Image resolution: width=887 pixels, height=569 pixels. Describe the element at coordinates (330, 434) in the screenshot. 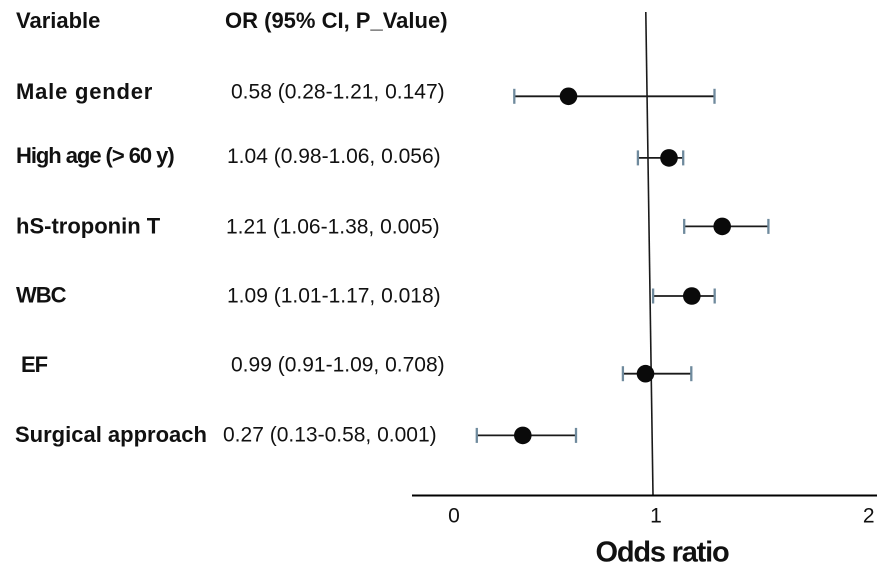

I see `svg-text: 0.27 (0.13-0.58, 0.001)` at that location.